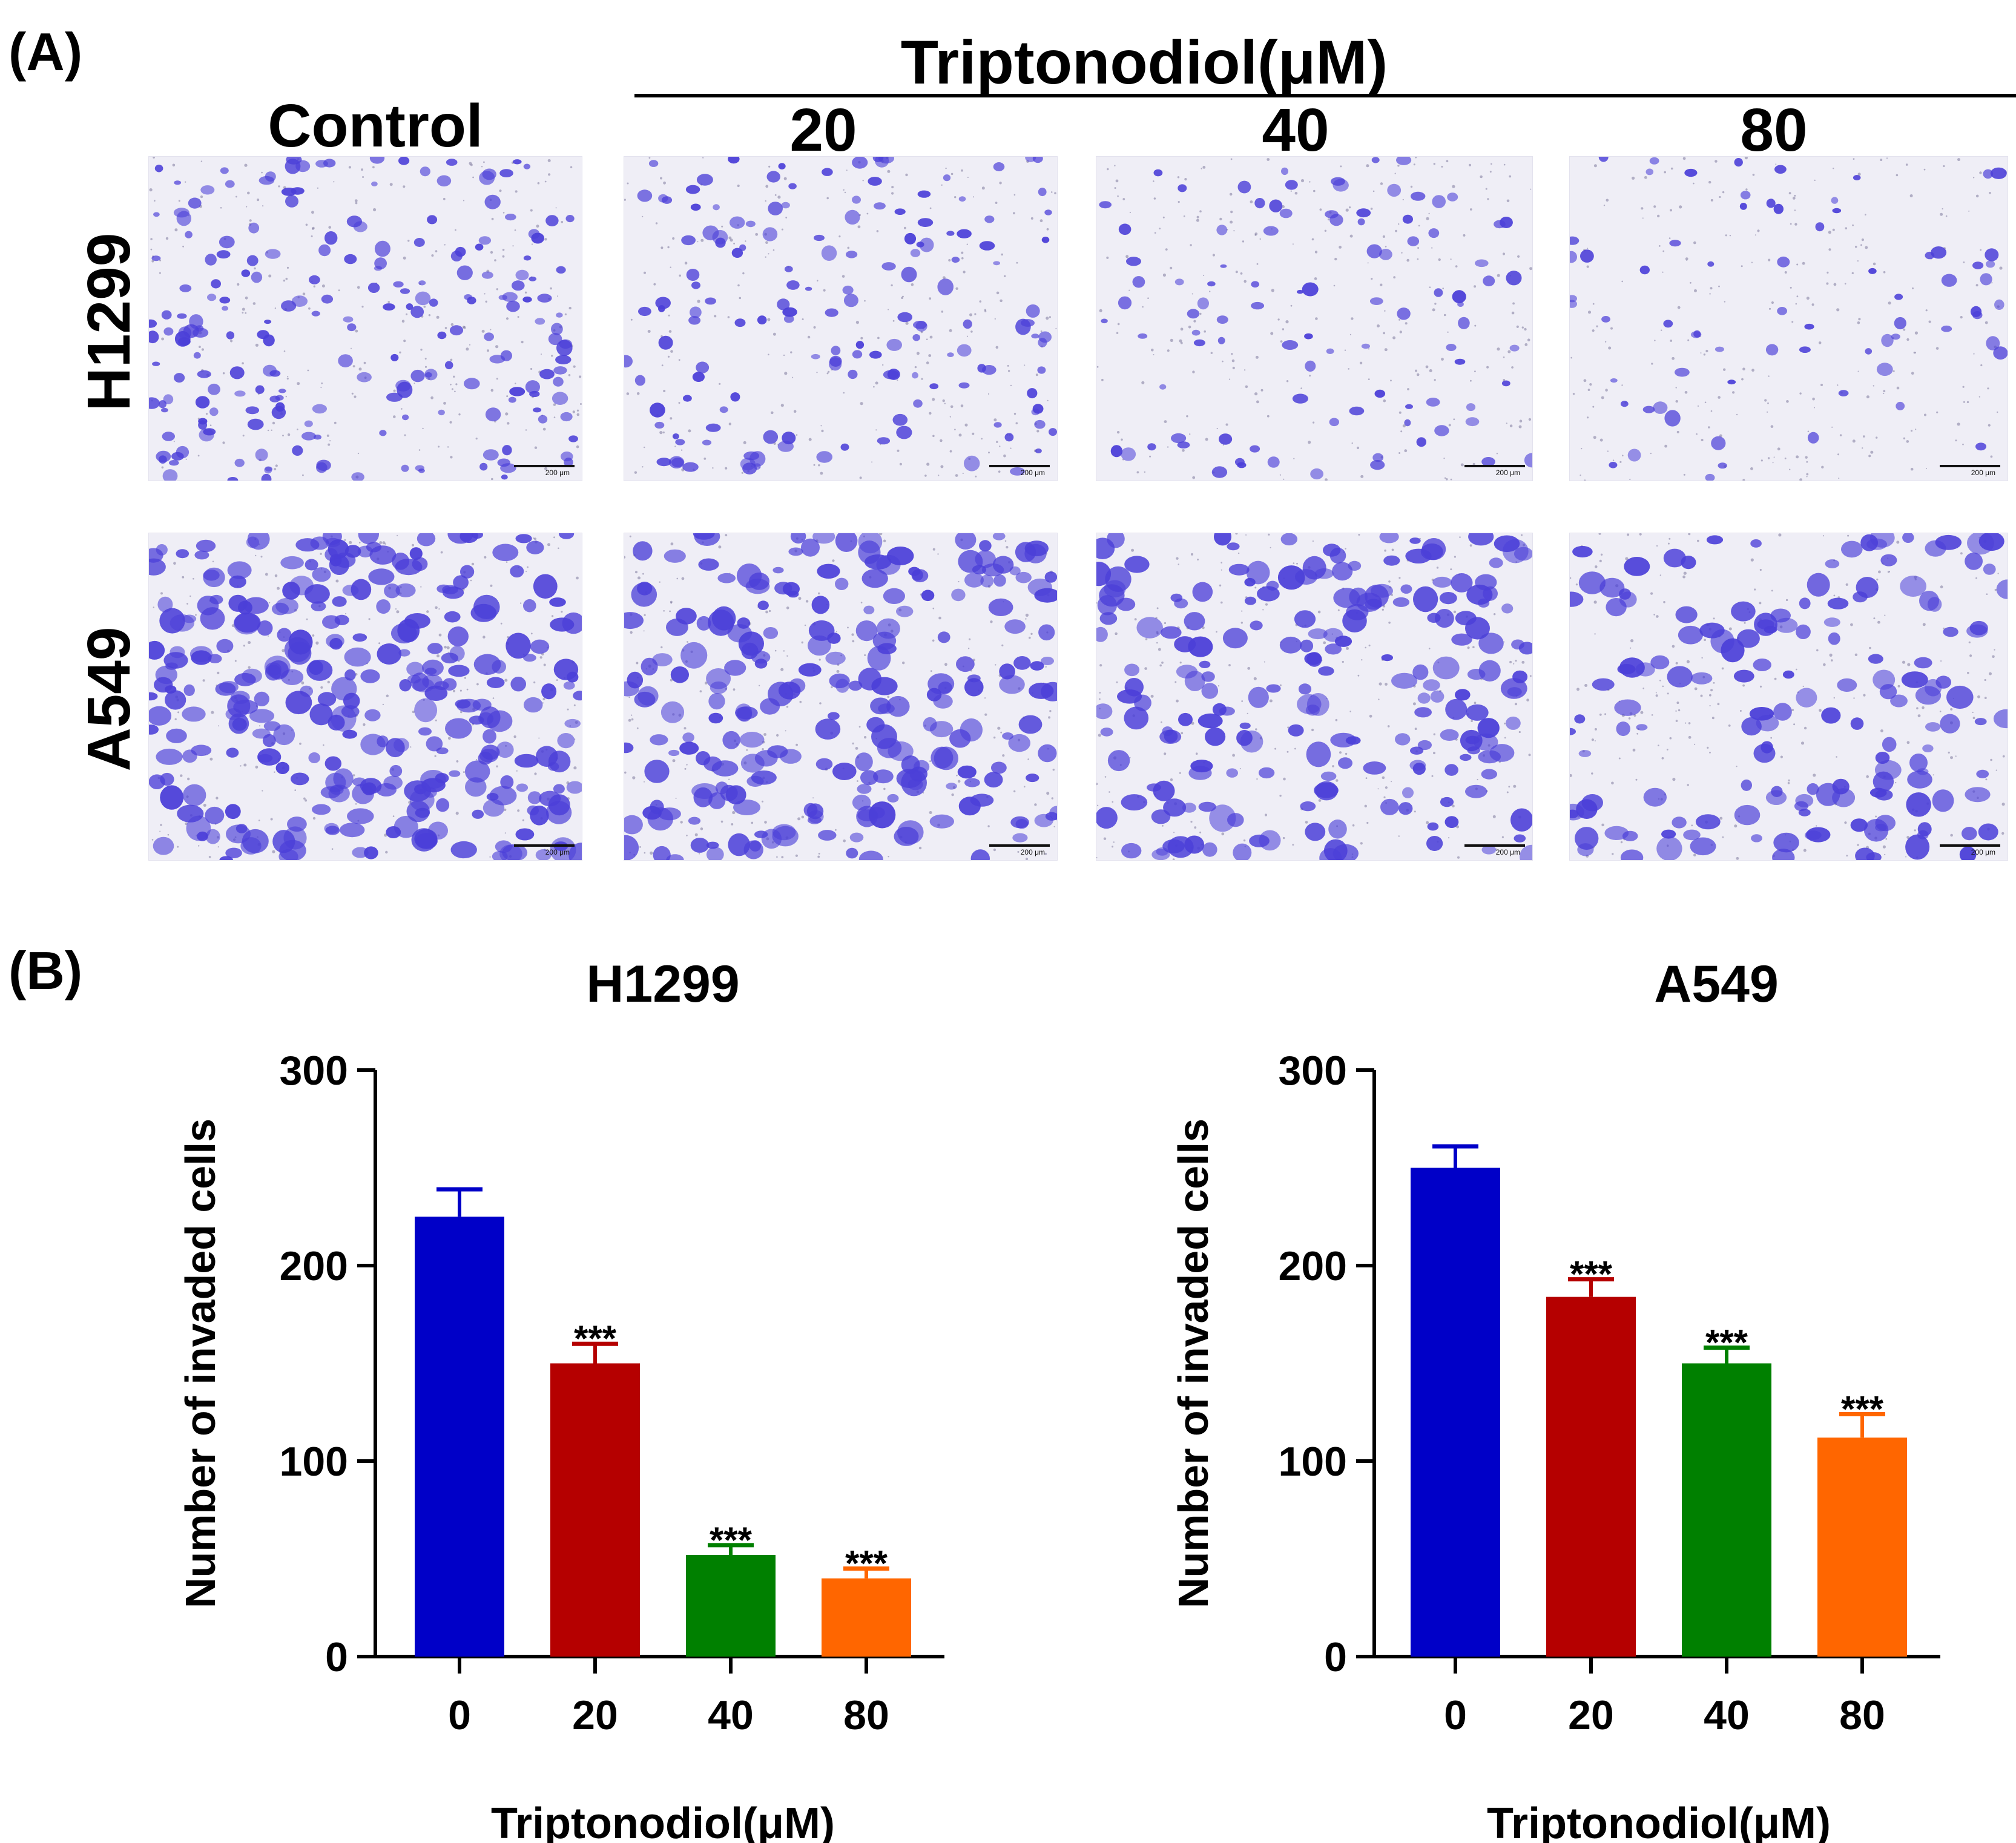 The width and height of the screenshot is (2016, 1843). Describe the element at coordinates (662, 984) in the screenshot. I see `chart-title: H1299` at that location.